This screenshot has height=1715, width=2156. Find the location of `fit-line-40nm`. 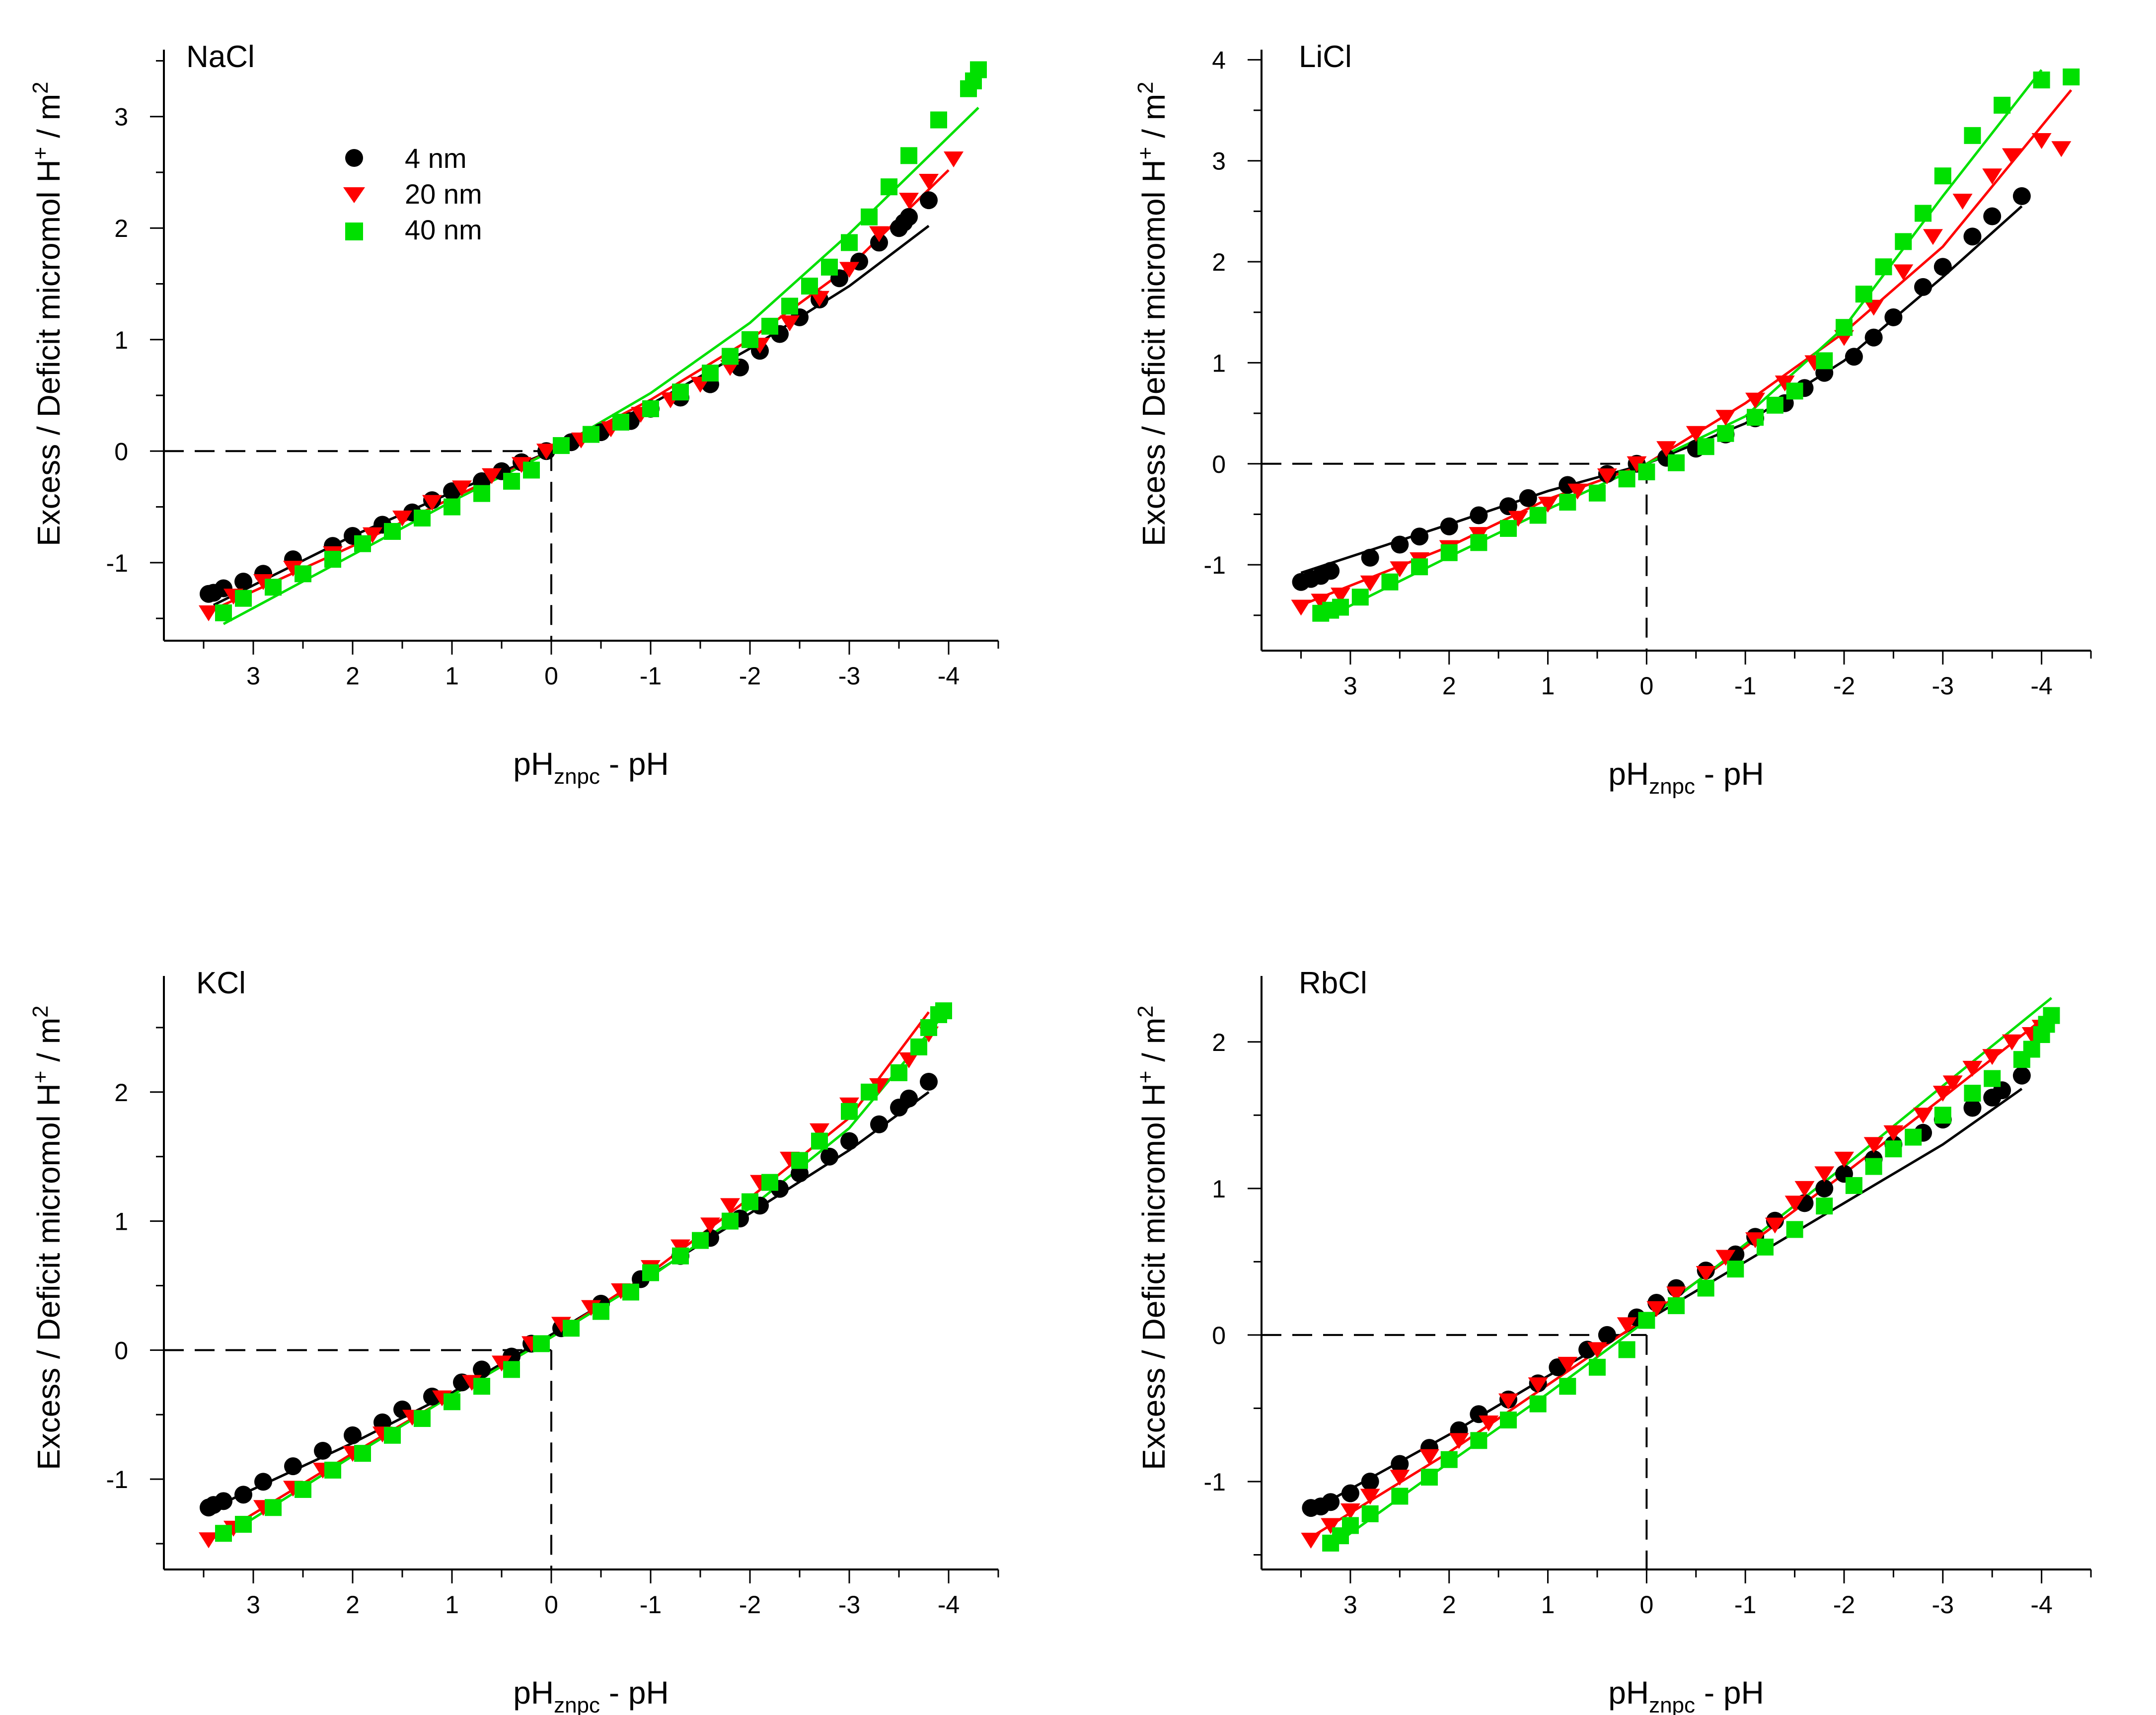

fit-line-40nm is located at coordinates (1681, 346).